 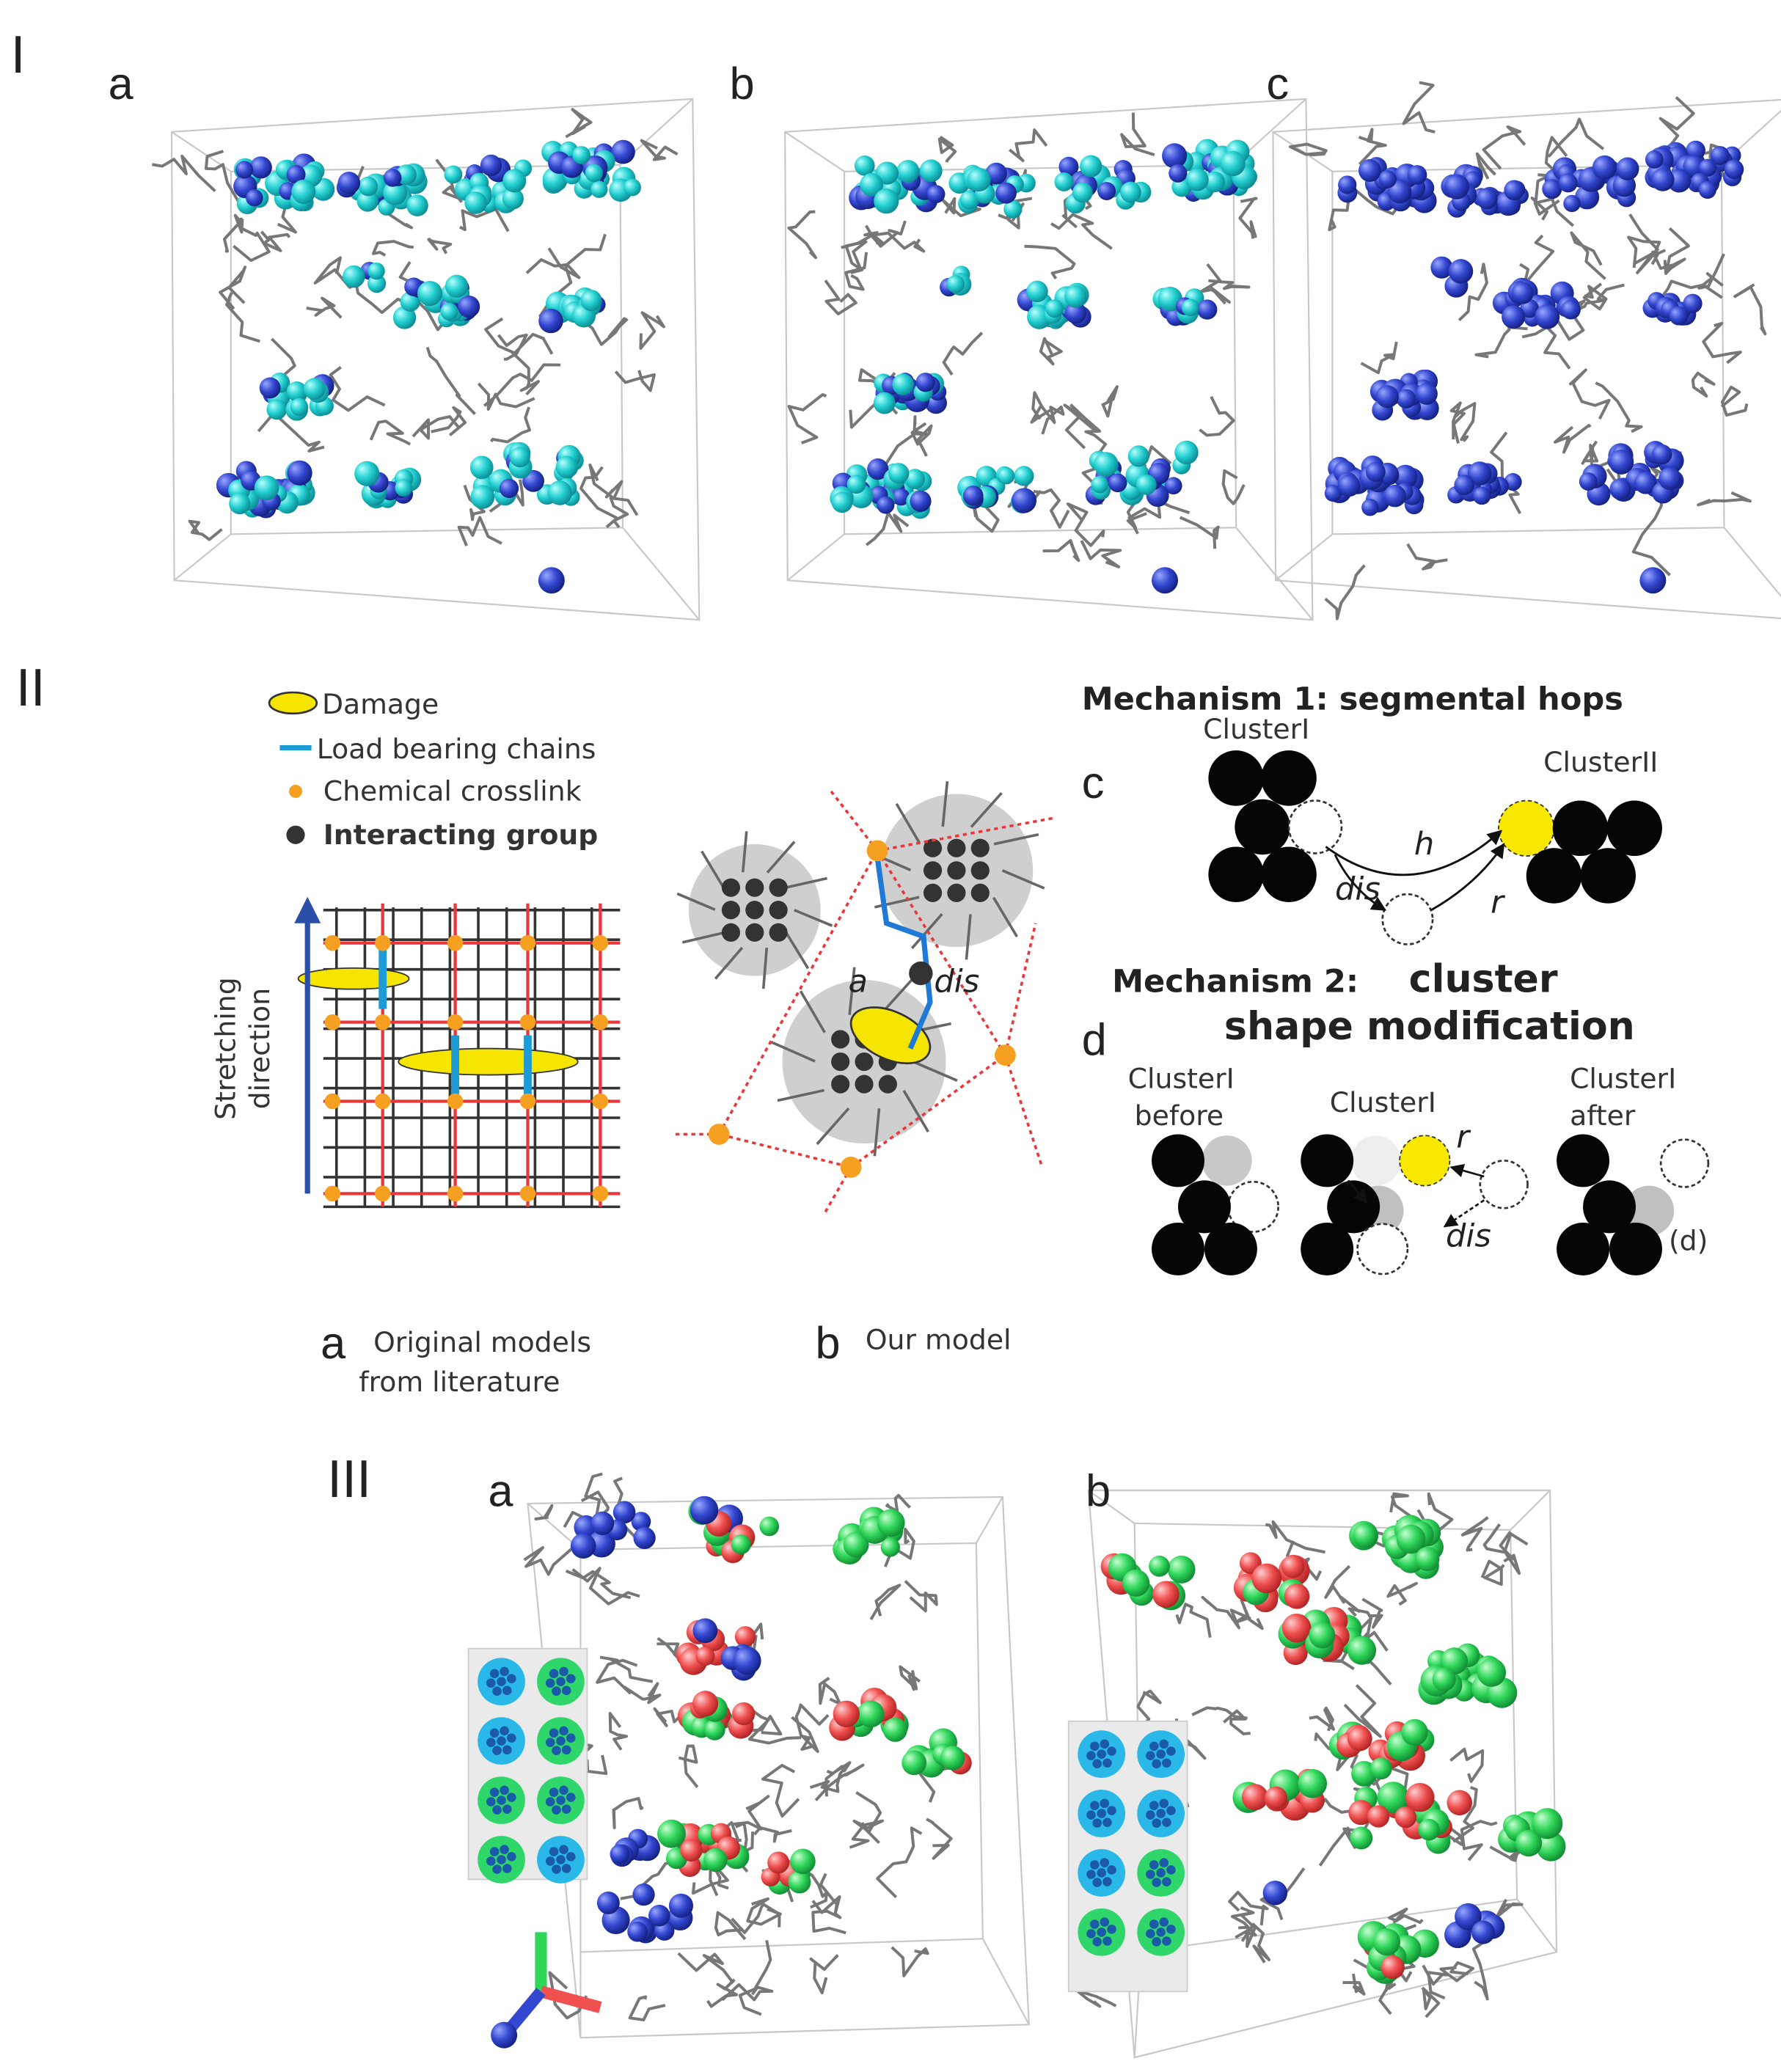 What do you see at coordinates (524, 2011) in the screenshot?
I see `axis-glyph` at bounding box center [524, 2011].